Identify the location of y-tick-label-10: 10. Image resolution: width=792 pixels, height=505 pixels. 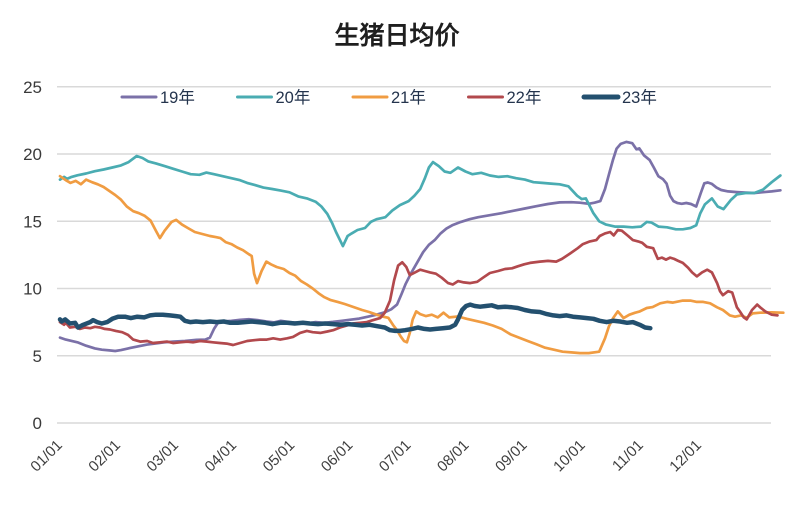
(32, 289).